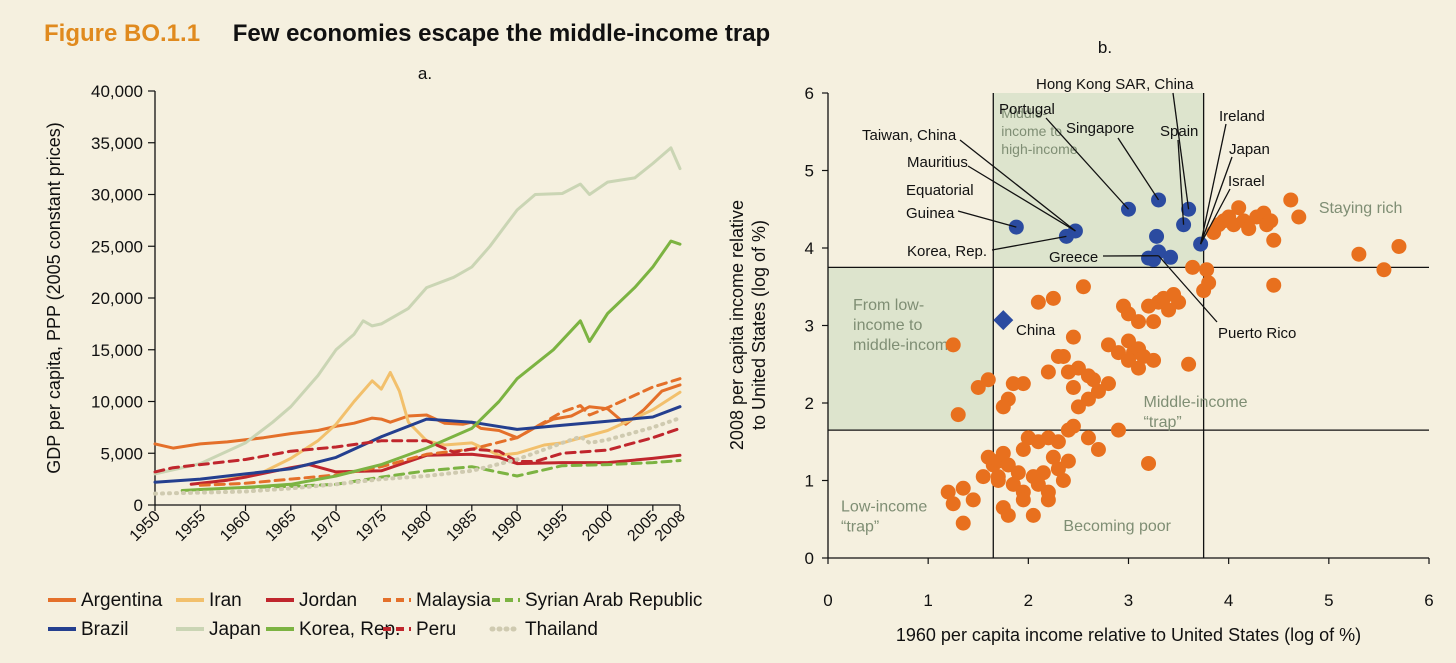 The width and height of the screenshot is (1456, 663). I want to click on legend-entry: Malaysia, so click(453, 600).